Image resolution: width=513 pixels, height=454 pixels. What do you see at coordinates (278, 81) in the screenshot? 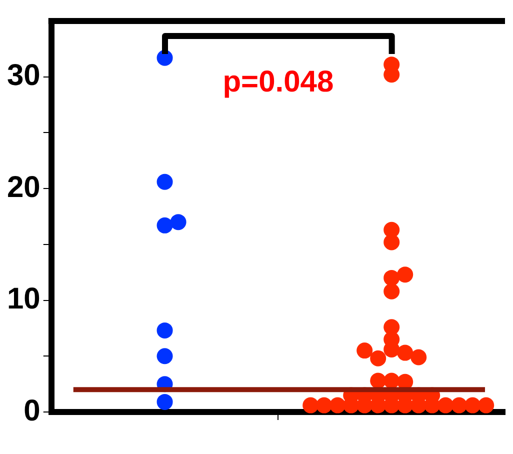
I see `annotation: p=0.048` at bounding box center [278, 81].